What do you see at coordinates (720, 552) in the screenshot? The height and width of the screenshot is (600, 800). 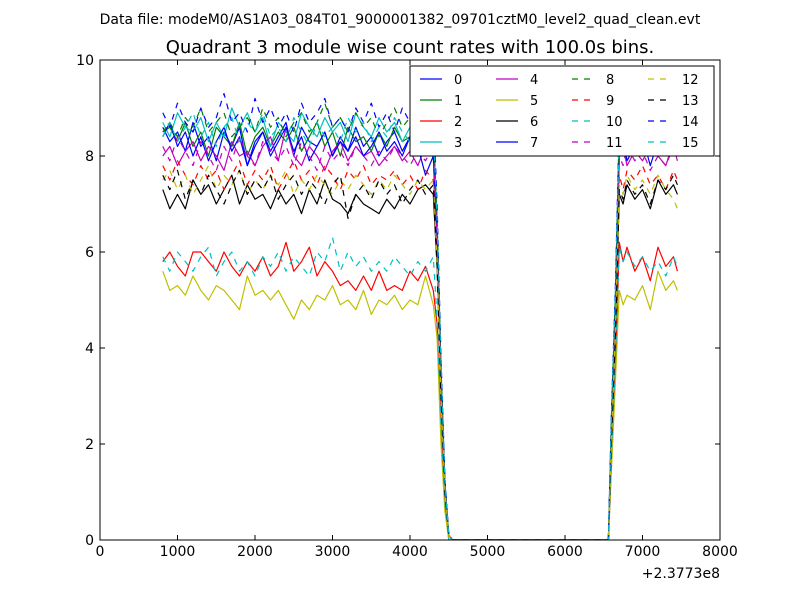 I see `x-tick-label: 8000` at bounding box center [720, 552].